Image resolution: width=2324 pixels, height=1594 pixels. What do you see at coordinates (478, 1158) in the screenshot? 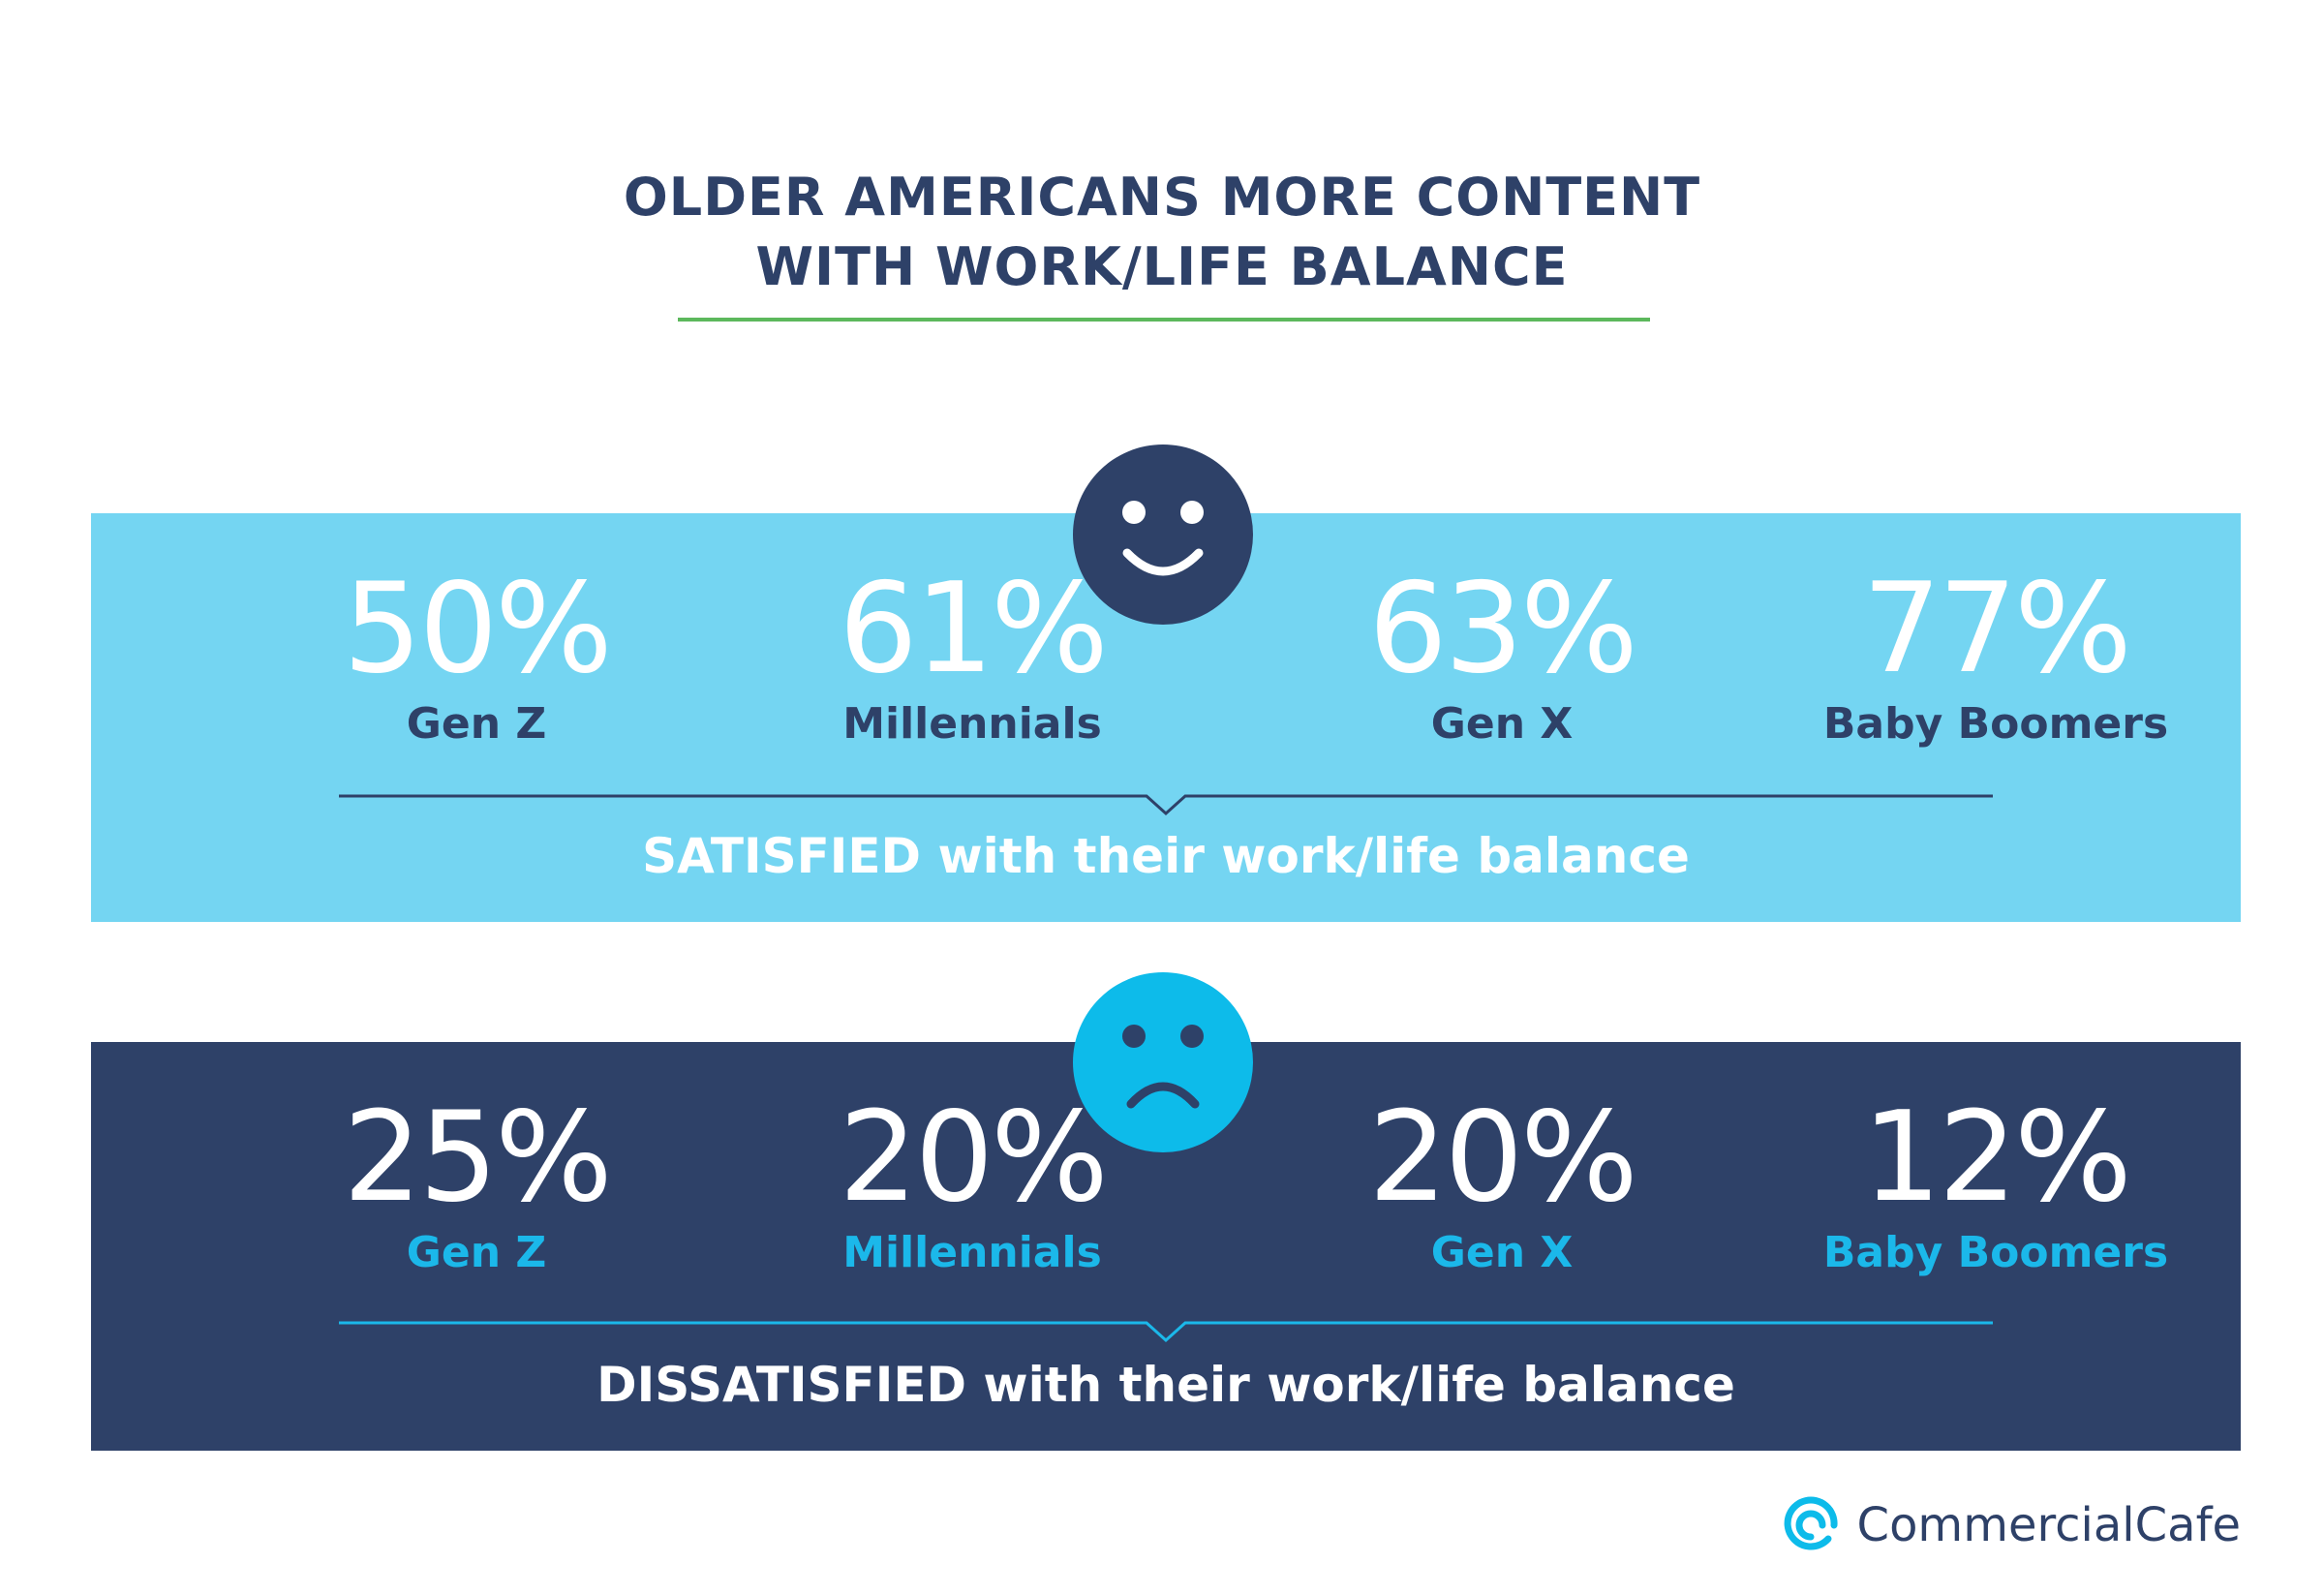
I see `stat-value: 25%` at bounding box center [478, 1158].